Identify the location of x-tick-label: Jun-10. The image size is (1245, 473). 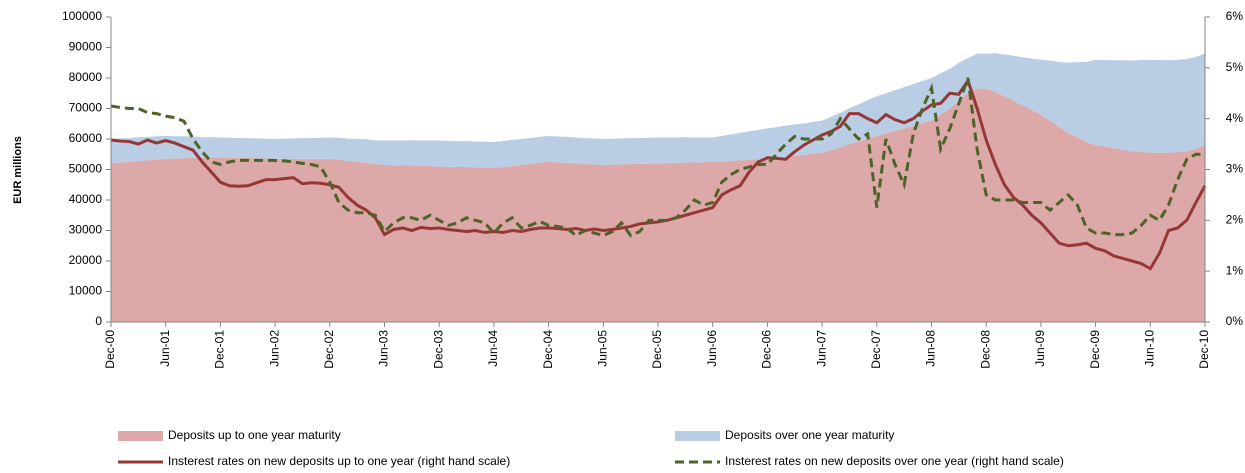
(1149, 348).